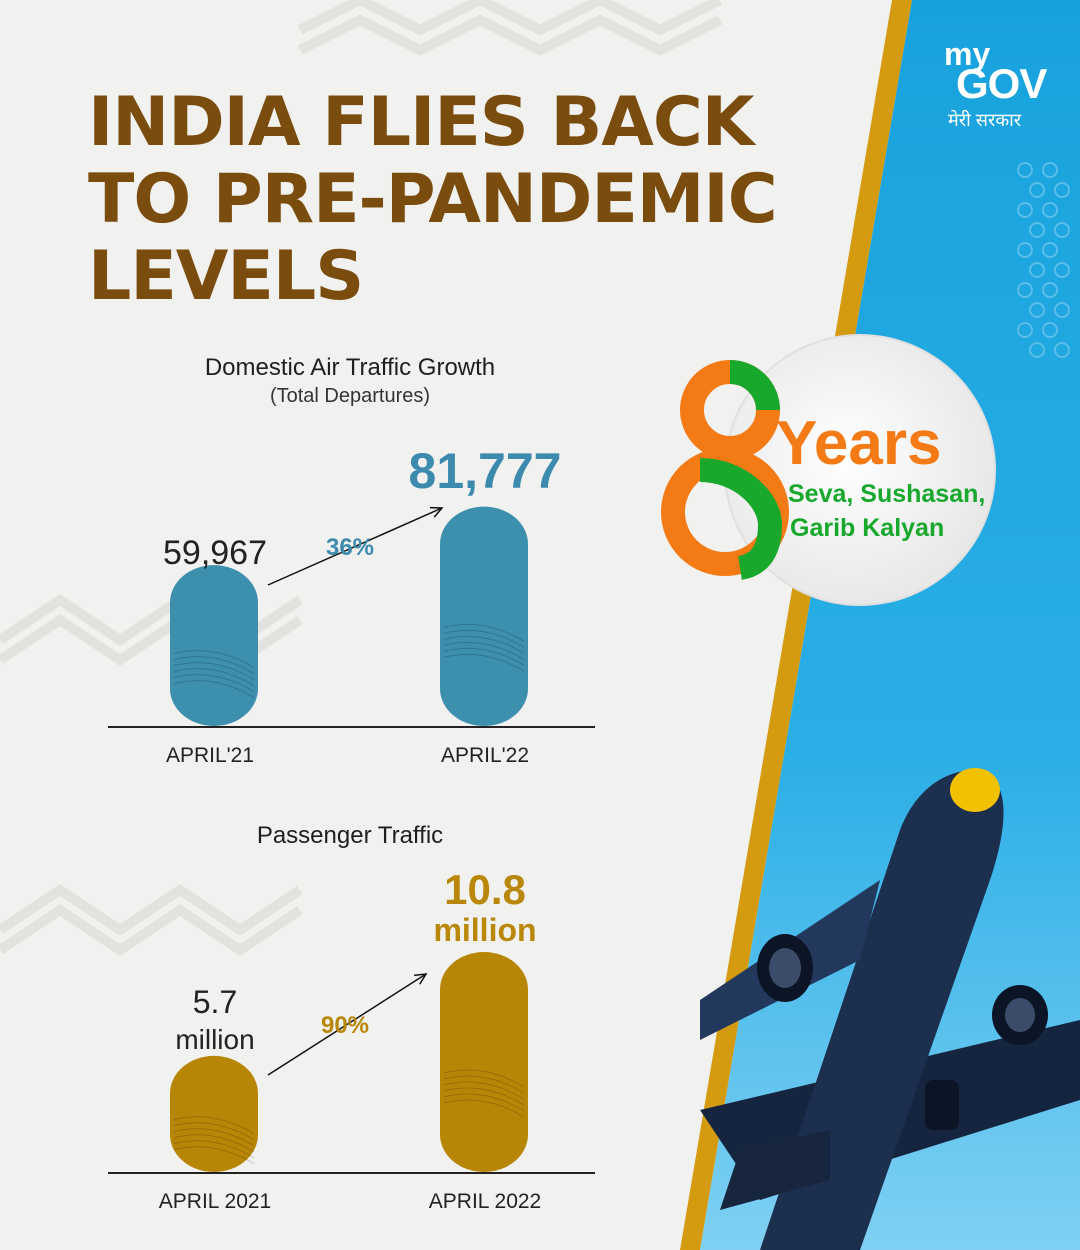 Image resolution: width=1080 pixels, height=1250 pixels. I want to click on title-line-1: INDIA FLIES BACK, so click(421, 122).